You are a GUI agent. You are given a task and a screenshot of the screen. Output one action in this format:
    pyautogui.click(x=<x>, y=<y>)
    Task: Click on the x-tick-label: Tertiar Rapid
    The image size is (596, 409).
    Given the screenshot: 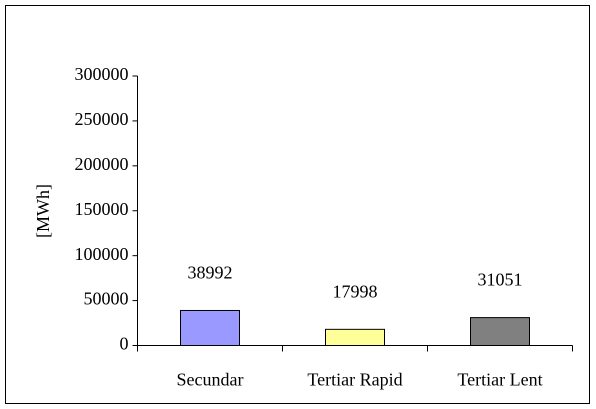 What is the action you would take?
    pyautogui.click(x=354, y=380)
    